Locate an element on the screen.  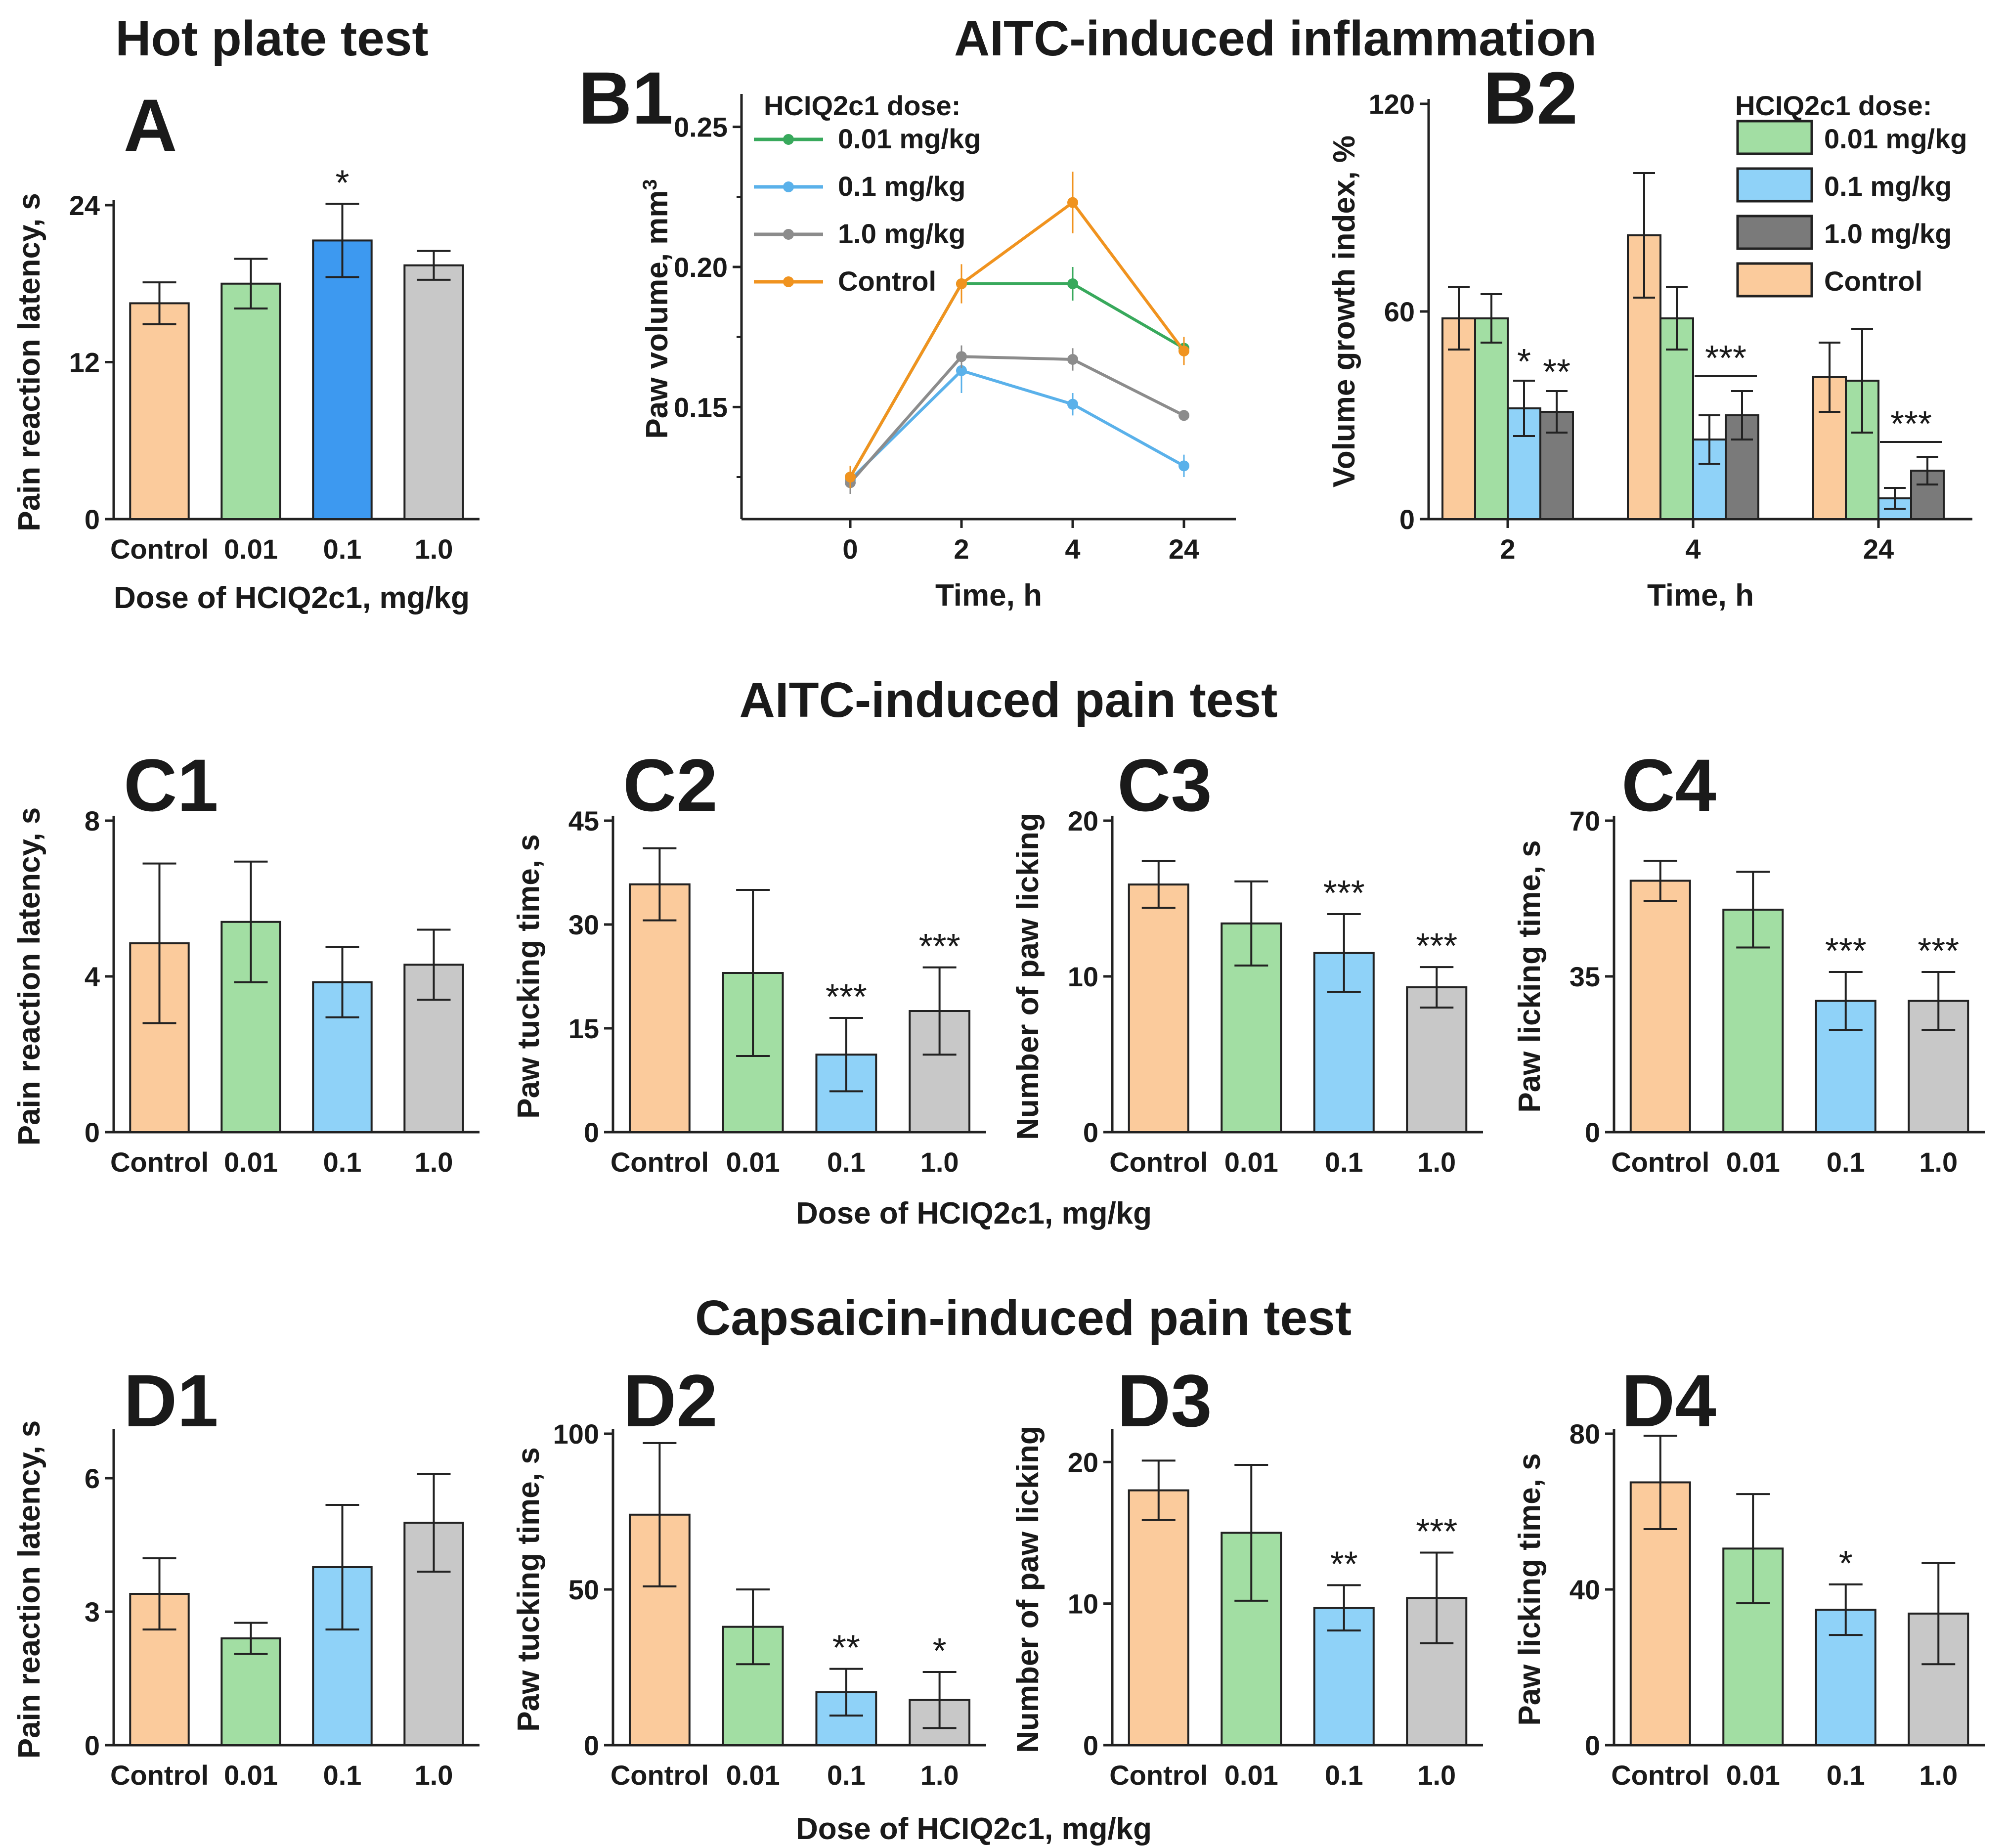
panel-b2-legend-label-0-1-mg-kg: 0.1 mg/kg is located at coordinates (1888, 186).